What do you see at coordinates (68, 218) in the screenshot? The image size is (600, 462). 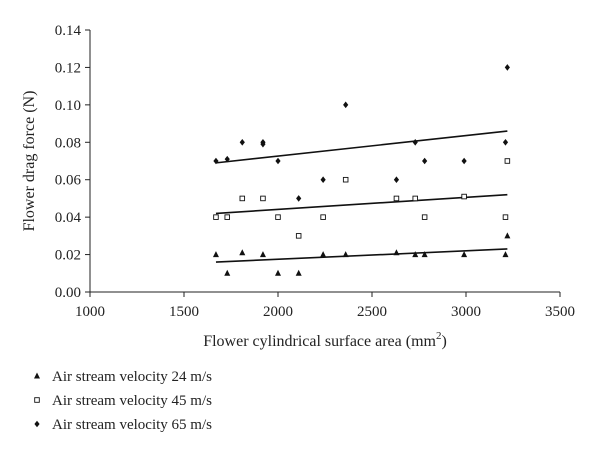 I see `y-tick-label: 0.04` at bounding box center [68, 218].